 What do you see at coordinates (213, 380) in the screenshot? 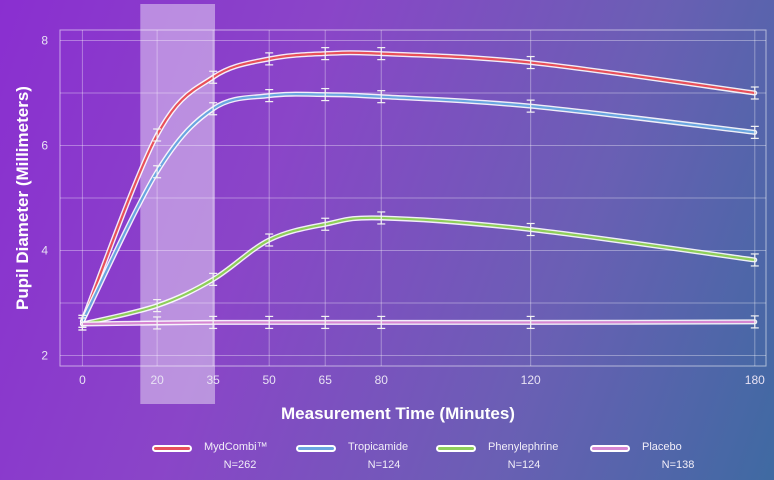
I see `x-tick-label: 35` at bounding box center [213, 380].